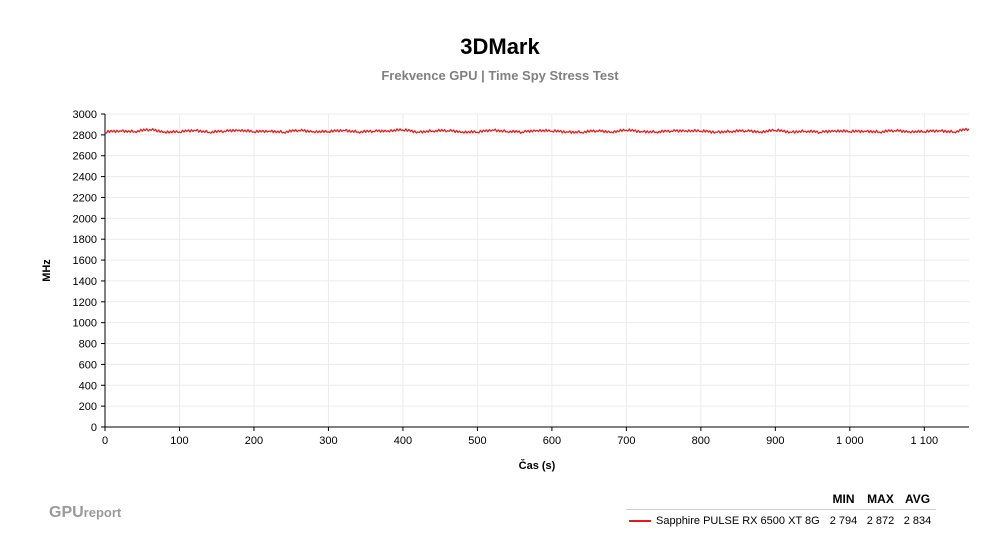  I want to click on y-tick-label: 600, so click(88, 365).